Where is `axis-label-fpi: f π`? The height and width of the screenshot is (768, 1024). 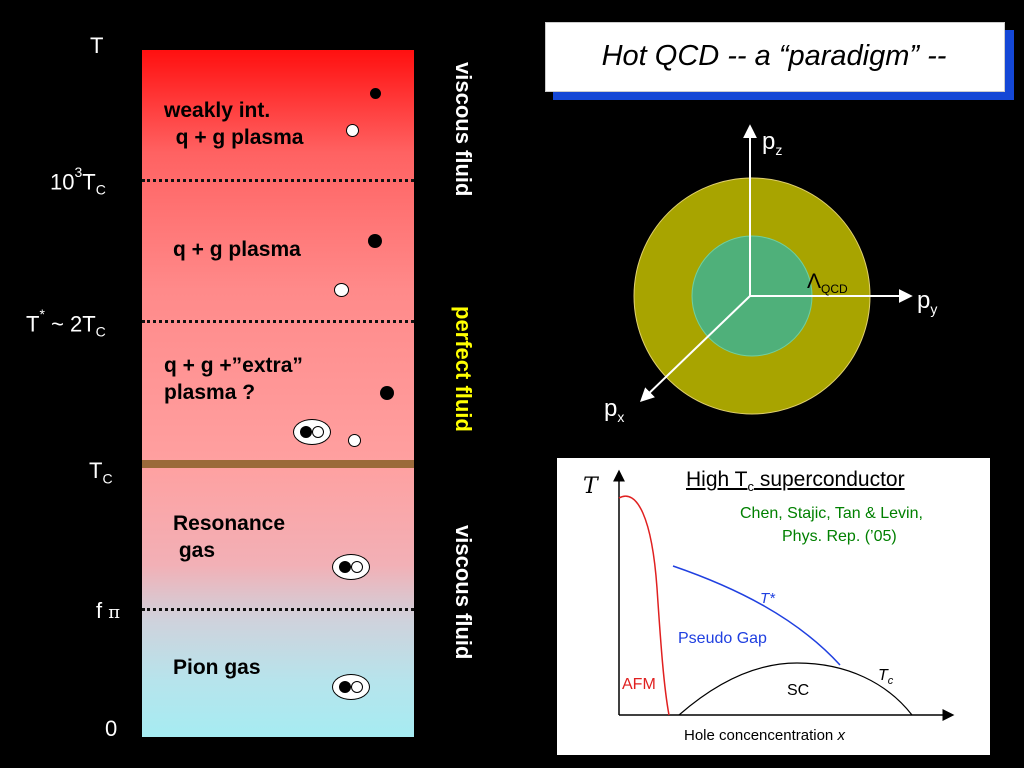 axis-label-fpi: f π is located at coordinates (108, 610).